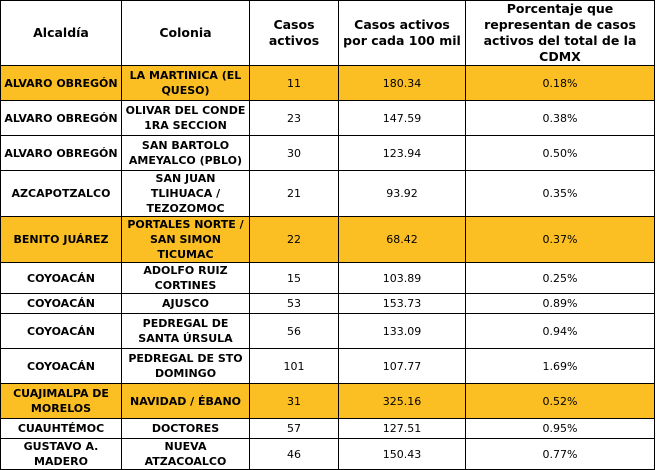  I want to click on cell-porcentaje: 0.95%, so click(560, 428).